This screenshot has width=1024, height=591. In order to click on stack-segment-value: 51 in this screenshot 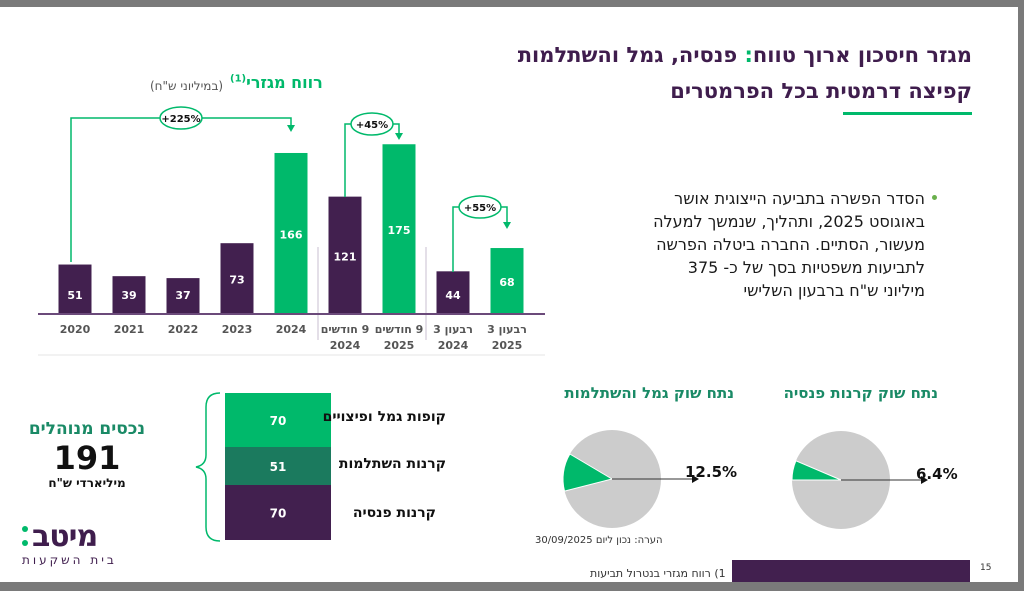, I will do `click(278, 467)`.